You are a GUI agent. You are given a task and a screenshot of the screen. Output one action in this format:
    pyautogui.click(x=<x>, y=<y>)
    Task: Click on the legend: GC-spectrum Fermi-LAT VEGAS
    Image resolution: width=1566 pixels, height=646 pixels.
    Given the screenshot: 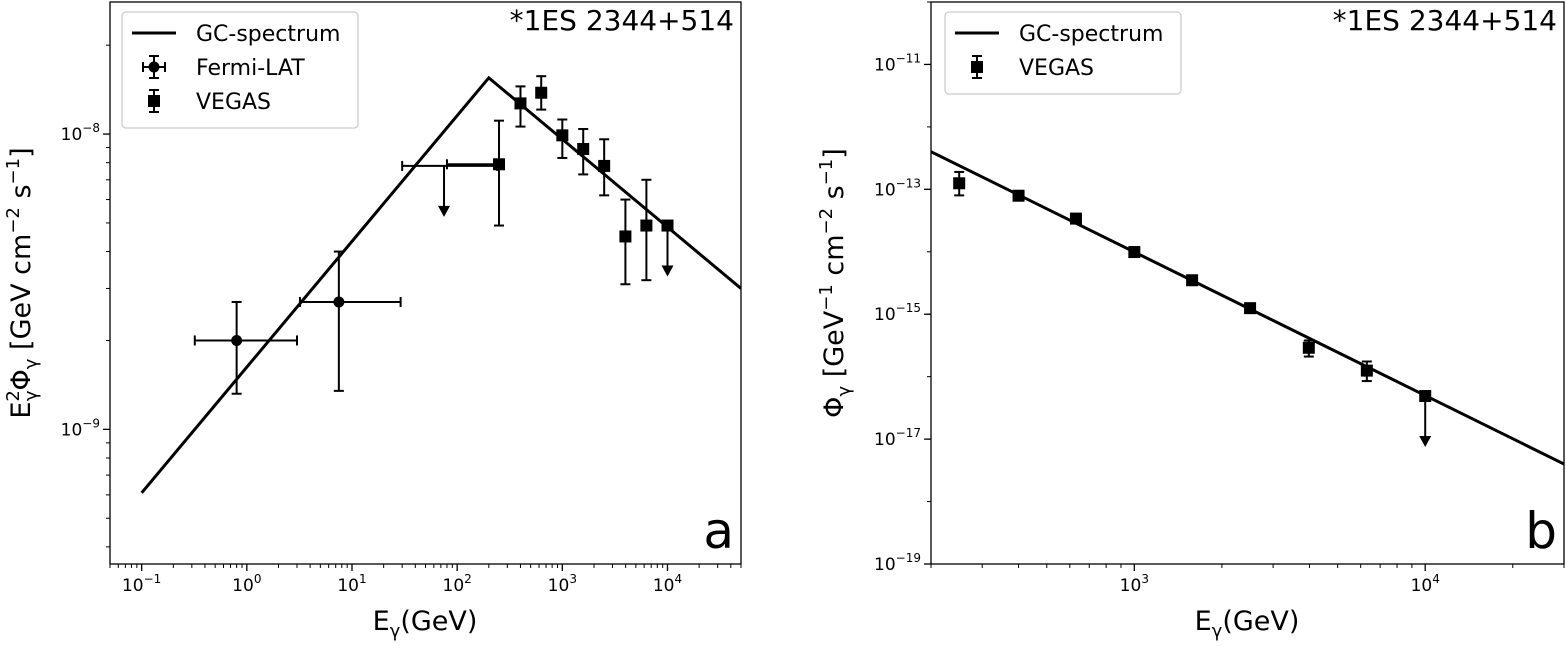 What is the action you would take?
    pyautogui.click(x=240, y=70)
    